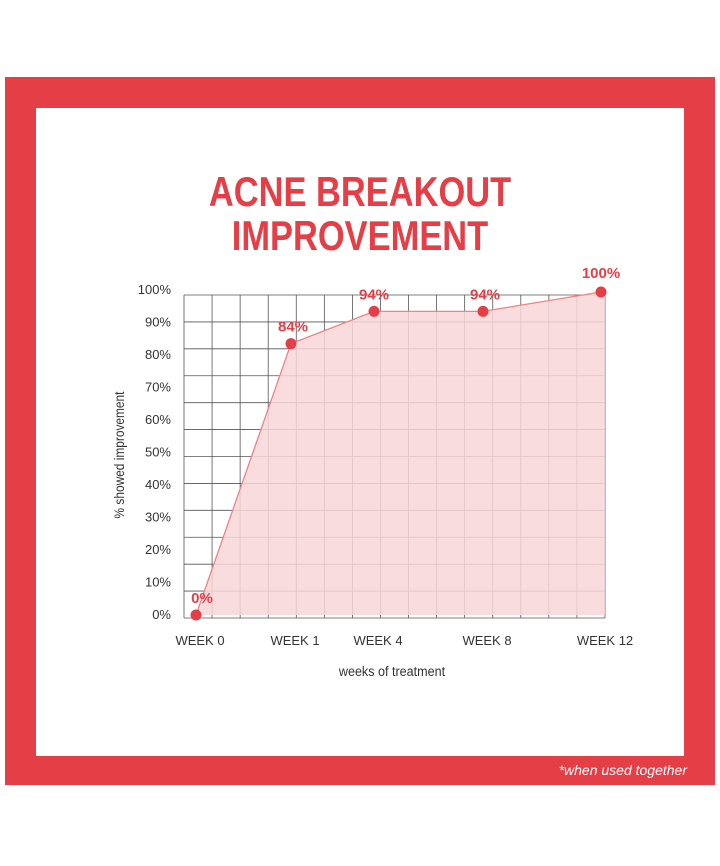 The width and height of the screenshot is (720, 866). What do you see at coordinates (158, 452) in the screenshot?
I see `y-tick-label: 50%` at bounding box center [158, 452].